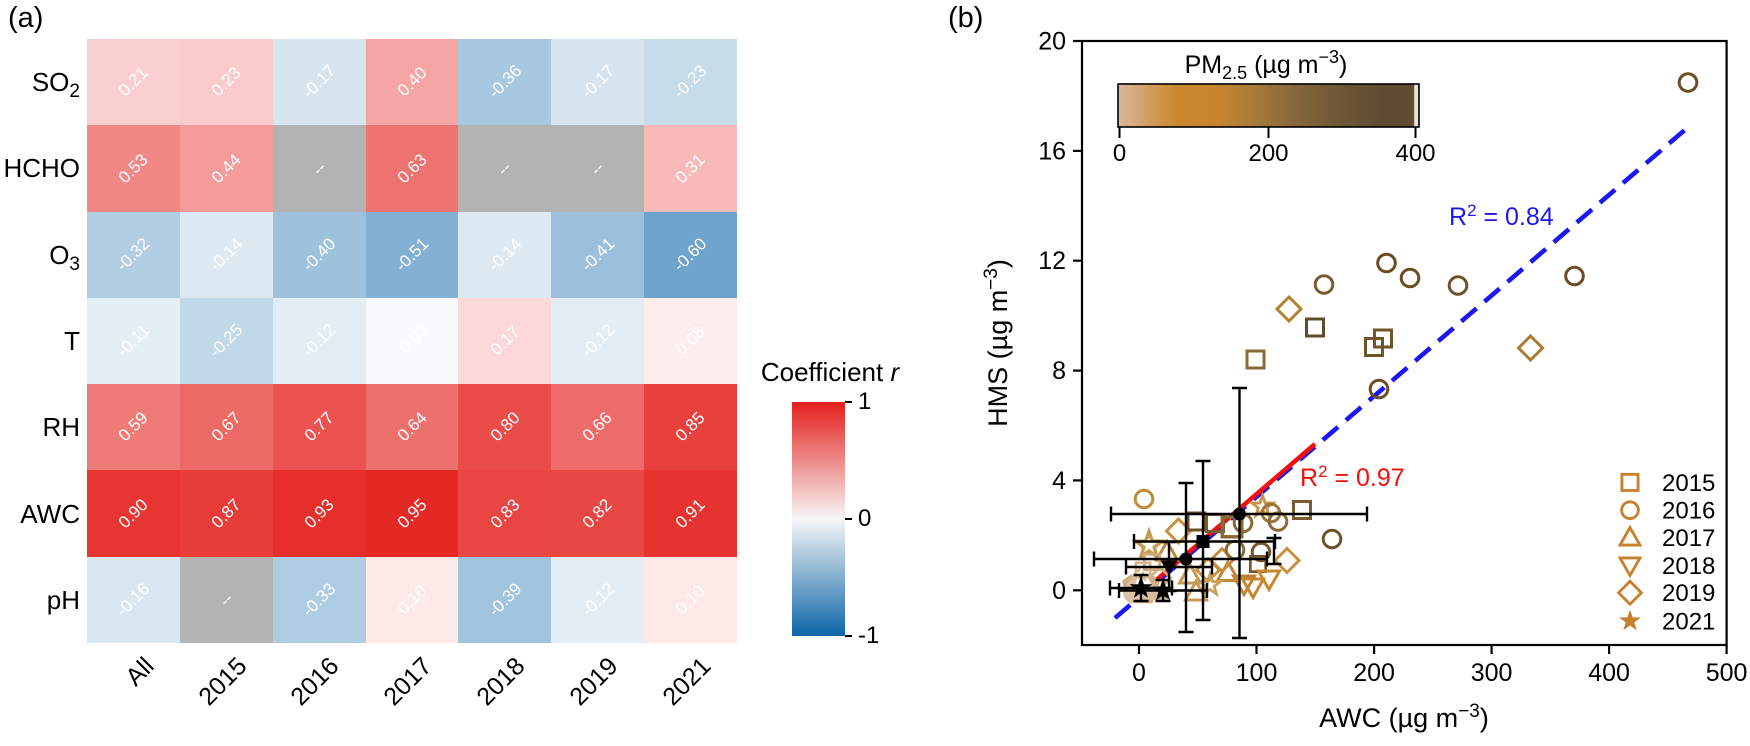  I want to click on svg-text: 2019, so click(1688, 593).